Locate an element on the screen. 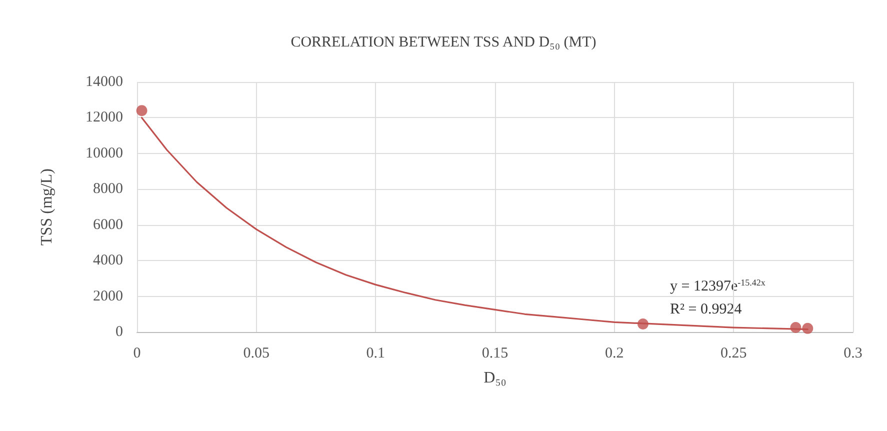 The height and width of the screenshot is (431, 887). y-tick-label: 0 is located at coordinates (119, 332).